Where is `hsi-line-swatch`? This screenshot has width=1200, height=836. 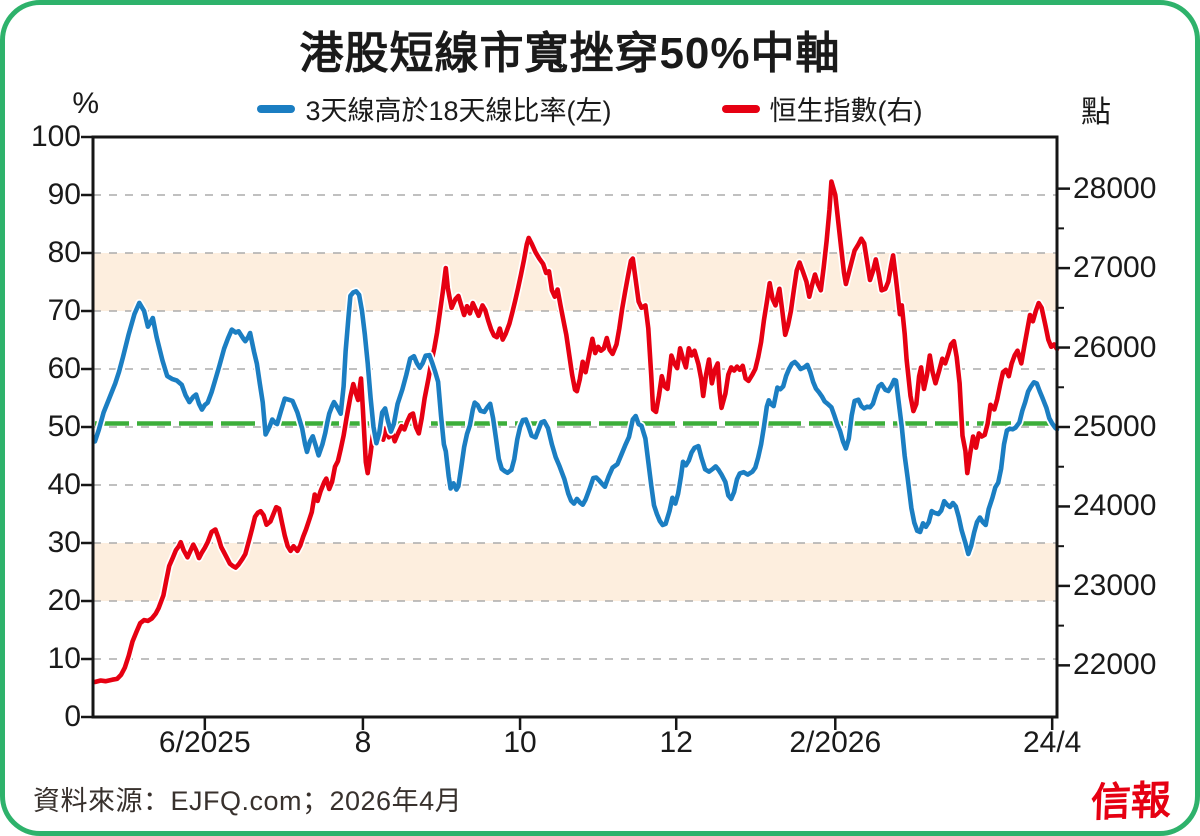 hsi-line-swatch is located at coordinates (740, 108).